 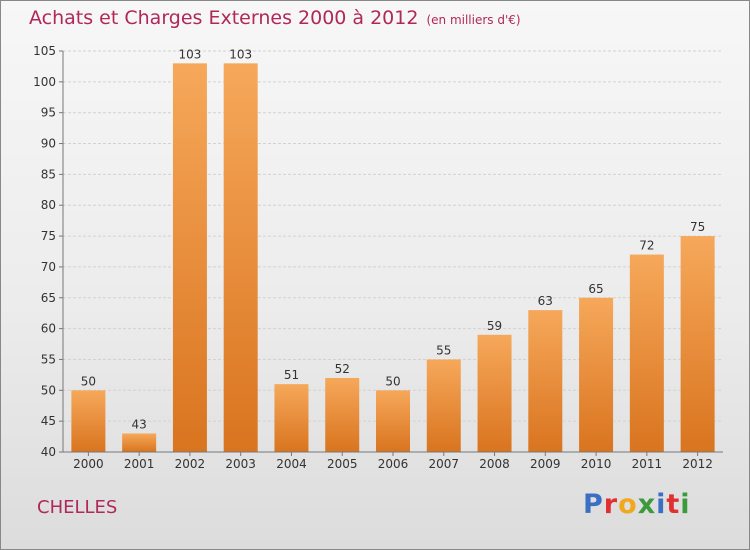 I want to click on data-label: 59, so click(x=494, y=326).